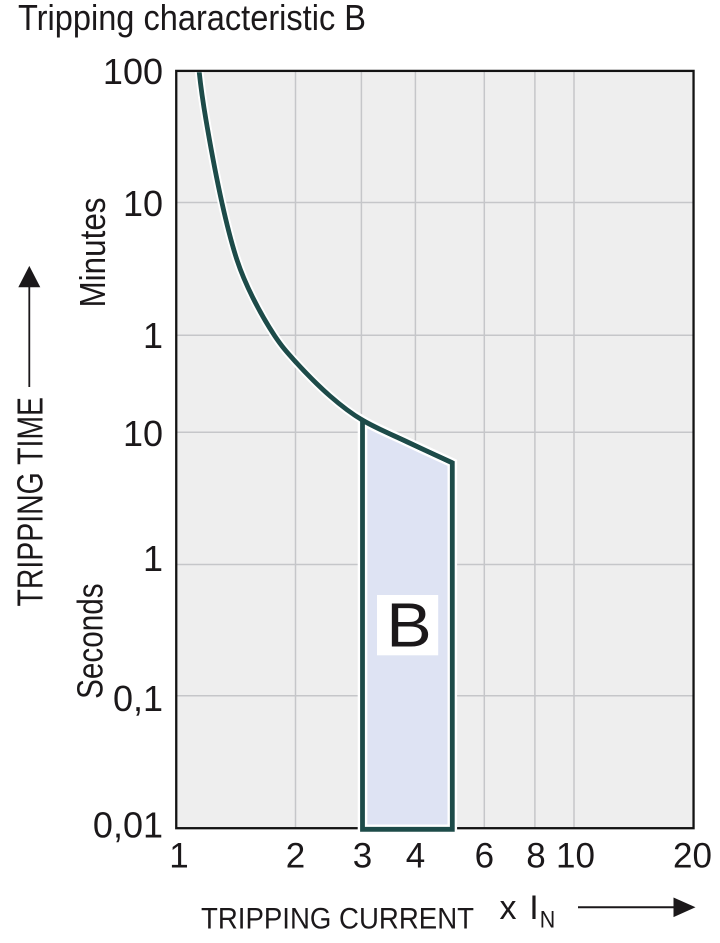  What do you see at coordinates (362, 856) in the screenshot?
I see `svg-text: 3` at bounding box center [362, 856].